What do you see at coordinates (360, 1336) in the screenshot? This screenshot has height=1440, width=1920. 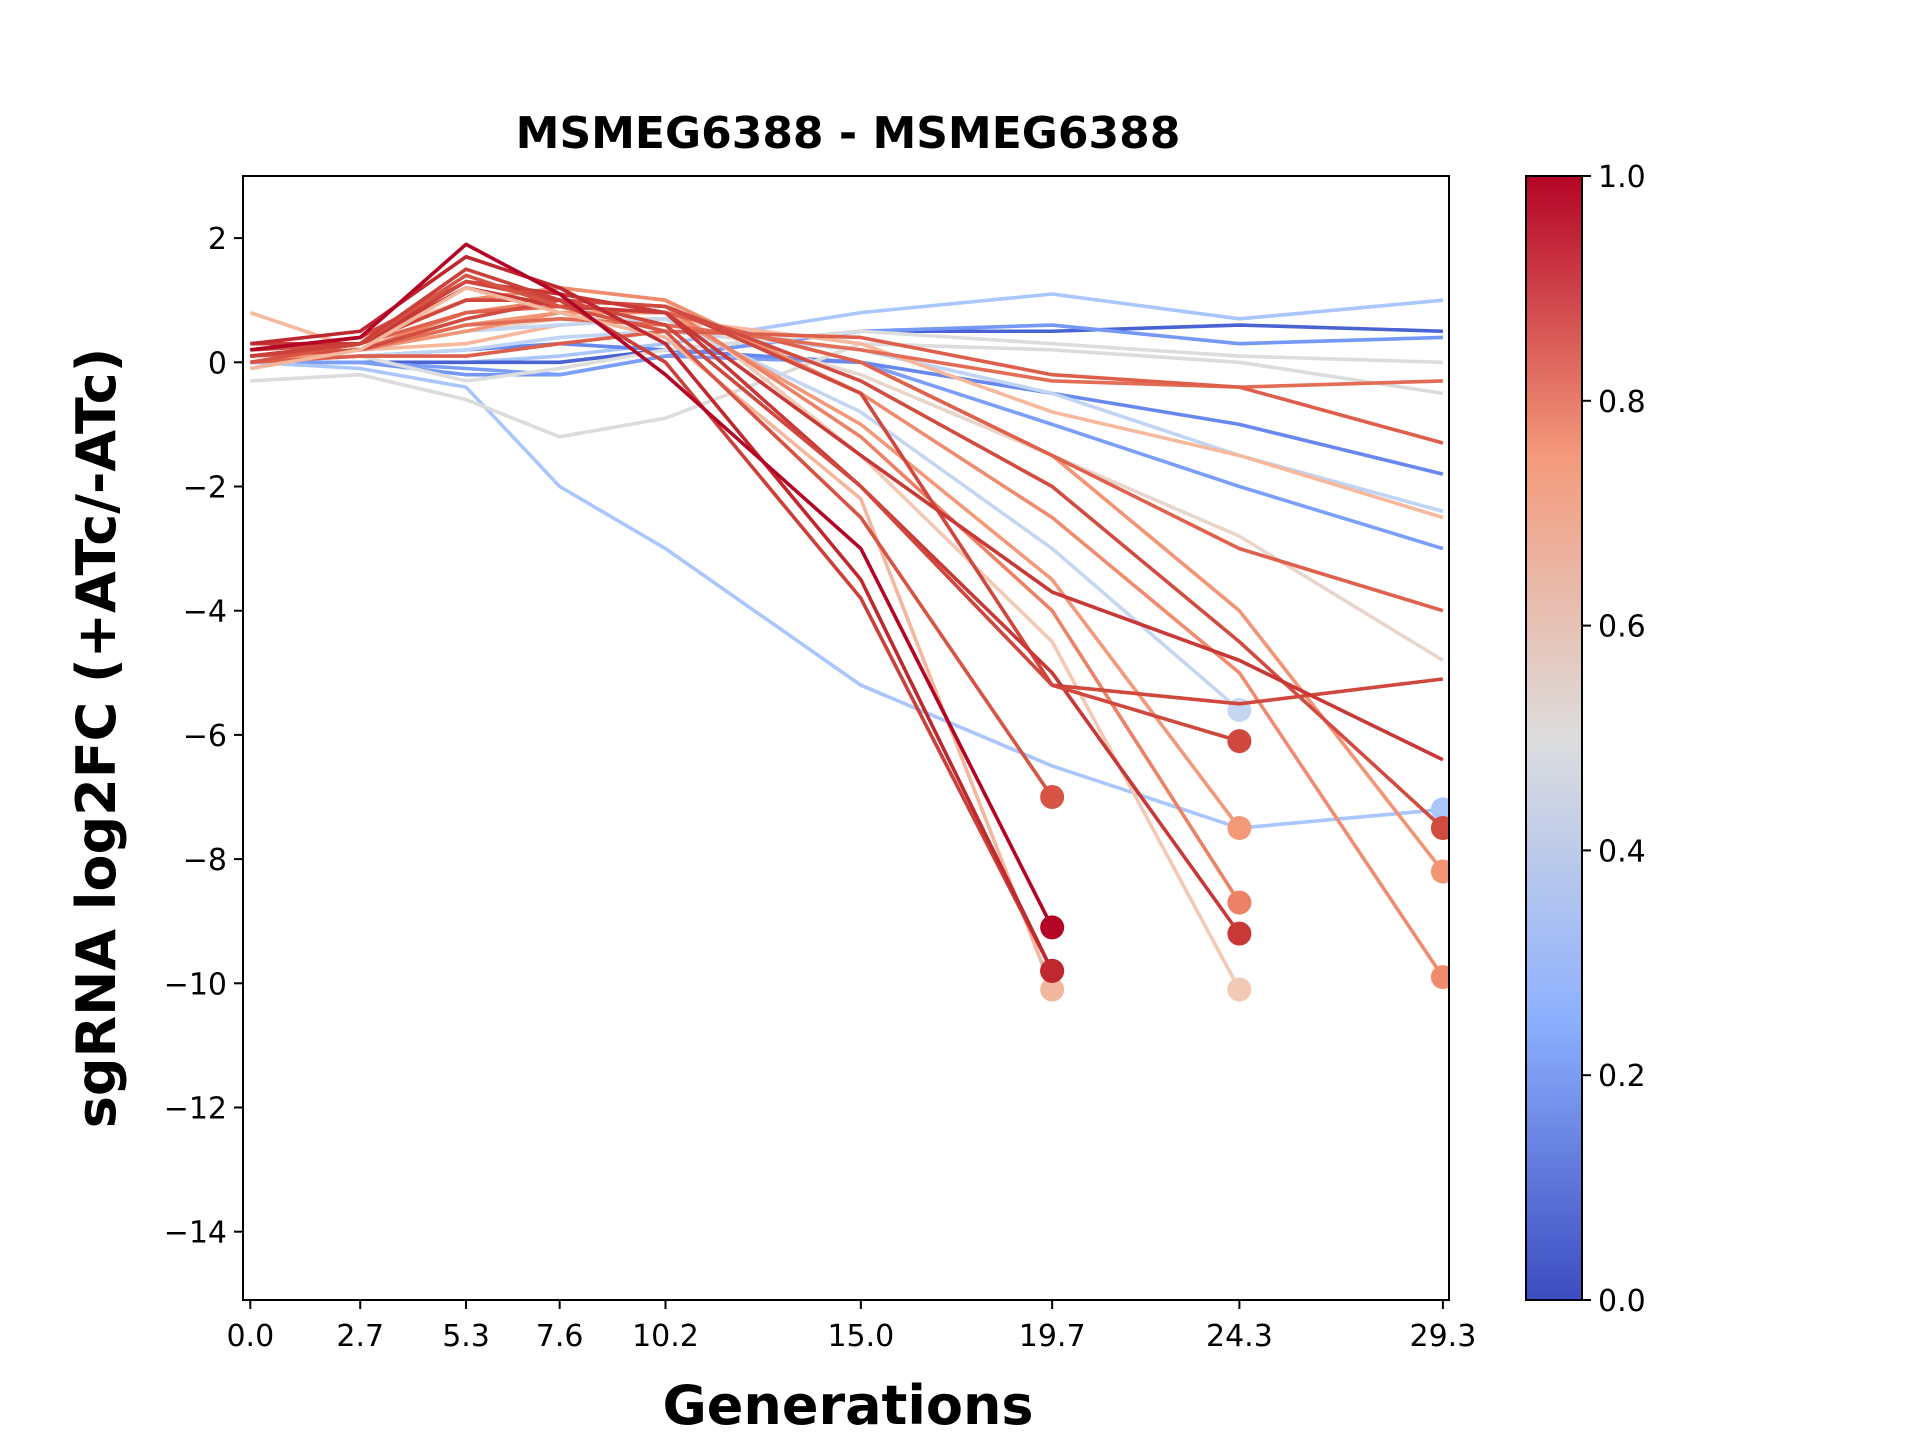 I see `x-tick-label: 2.7` at bounding box center [360, 1336].